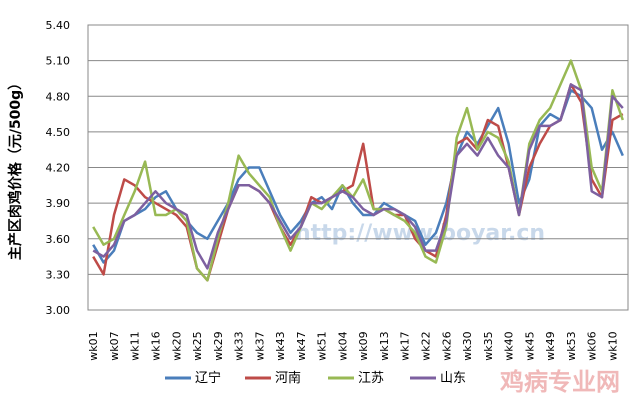 The width and height of the screenshot is (640, 404). What do you see at coordinates (405, 345) in the screenshot?
I see `x-tick-label: wk17` at bounding box center [405, 345].